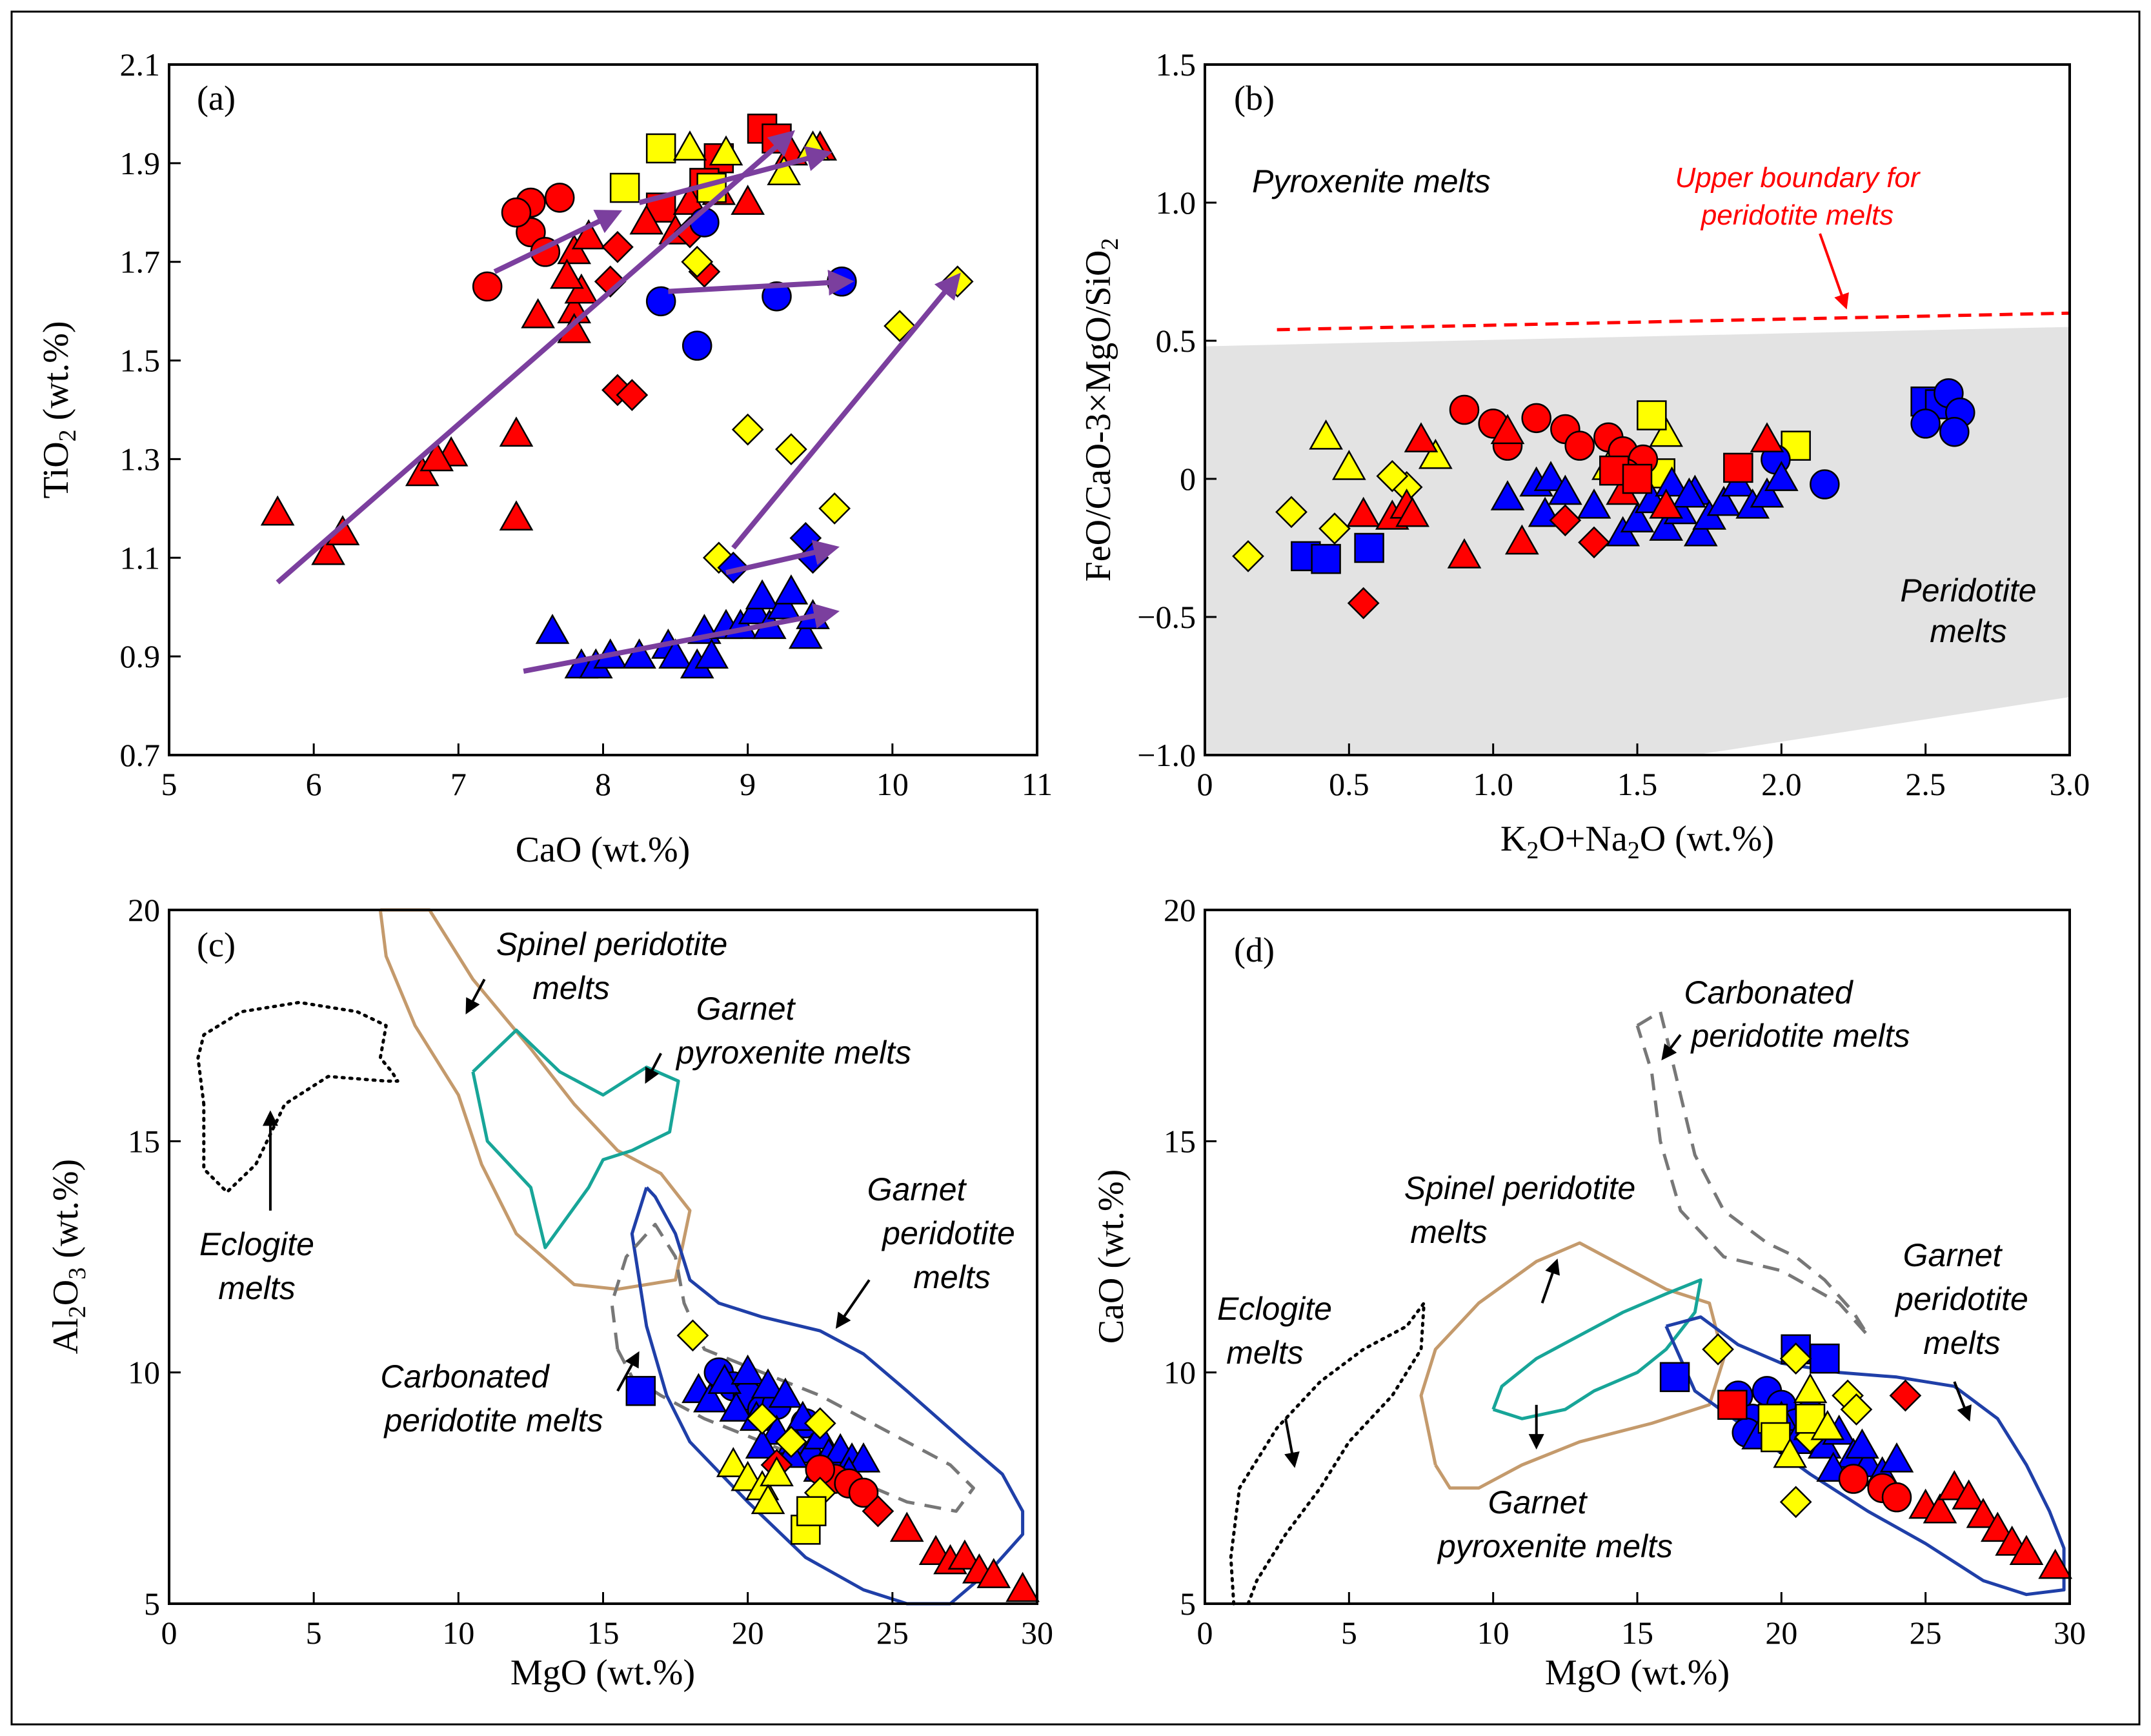 This screenshot has height=1736, width=2151. Describe the element at coordinates (314, 784) in the screenshot. I see `x-tick-label: 6` at that location.